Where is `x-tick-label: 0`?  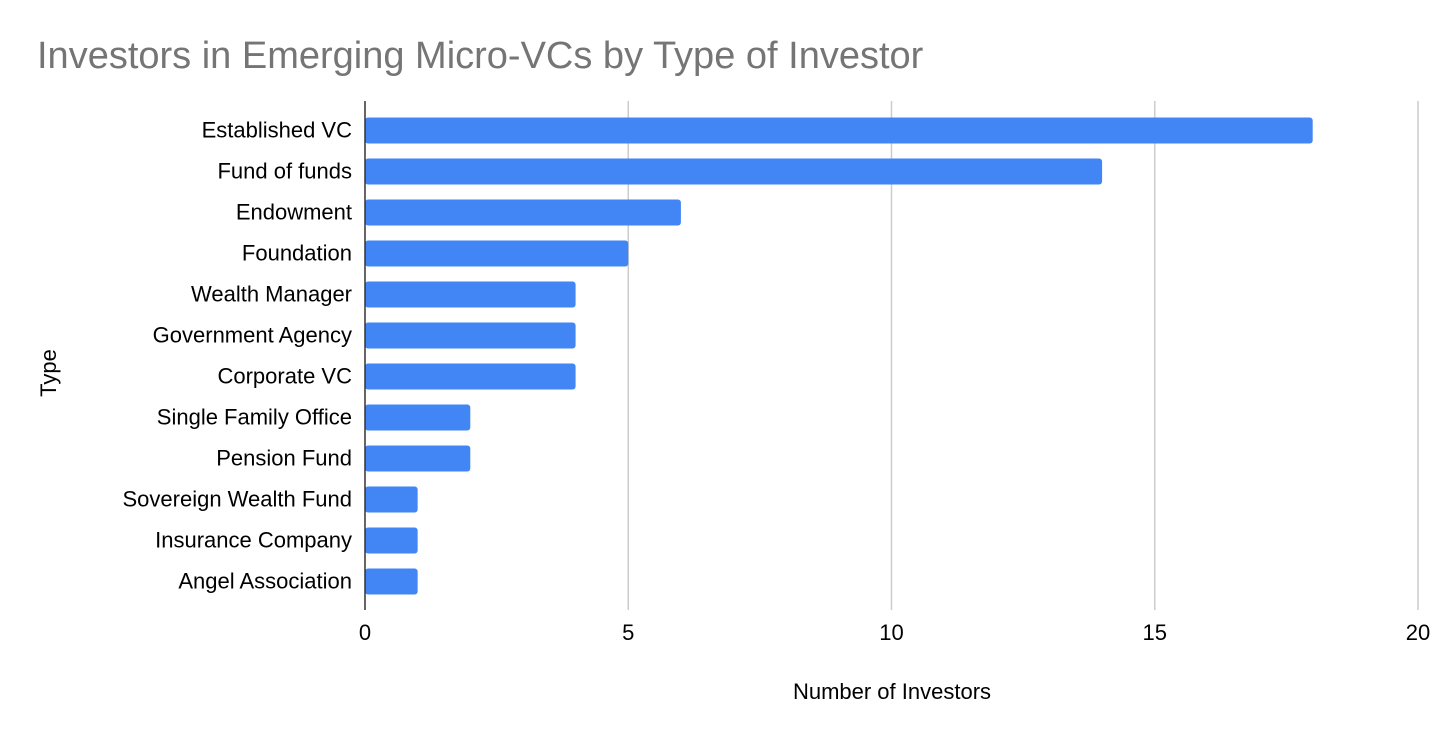 x-tick-label: 0 is located at coordinates (365, 632).